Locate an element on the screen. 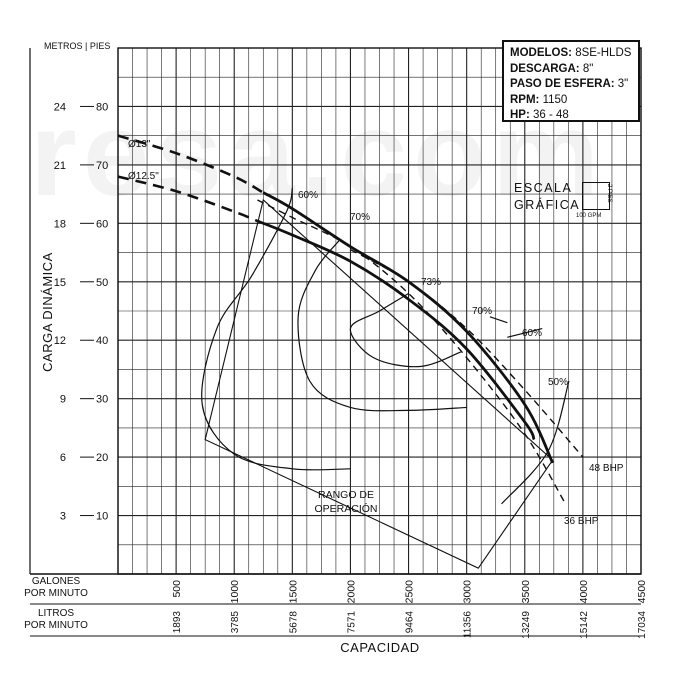 The image size is (700, 700). scale-square is located at coordinates (596, 196).